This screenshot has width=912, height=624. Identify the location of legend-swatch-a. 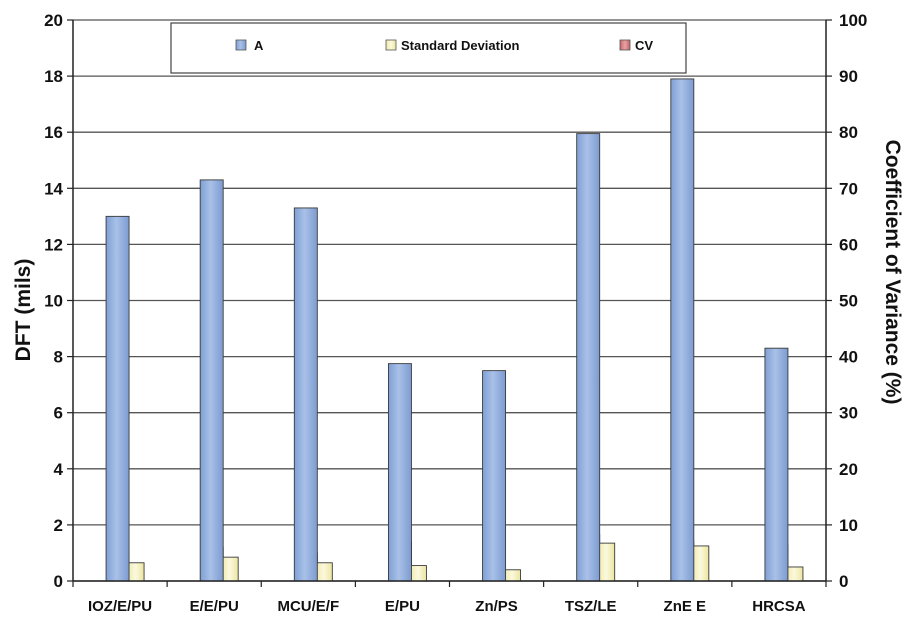
(241, 45).